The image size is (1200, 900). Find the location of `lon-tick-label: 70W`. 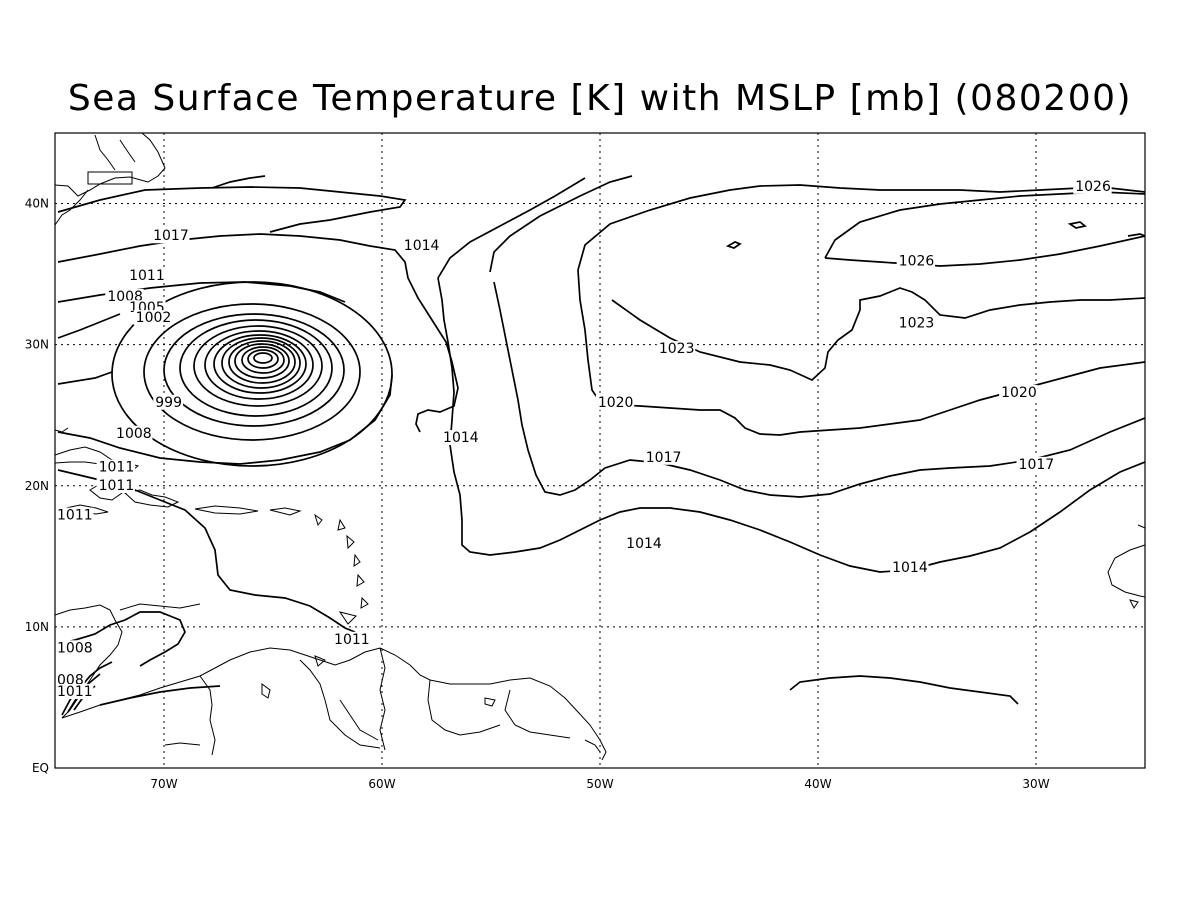

lon-tick-label: 70W is located at coordinates (163, 784).